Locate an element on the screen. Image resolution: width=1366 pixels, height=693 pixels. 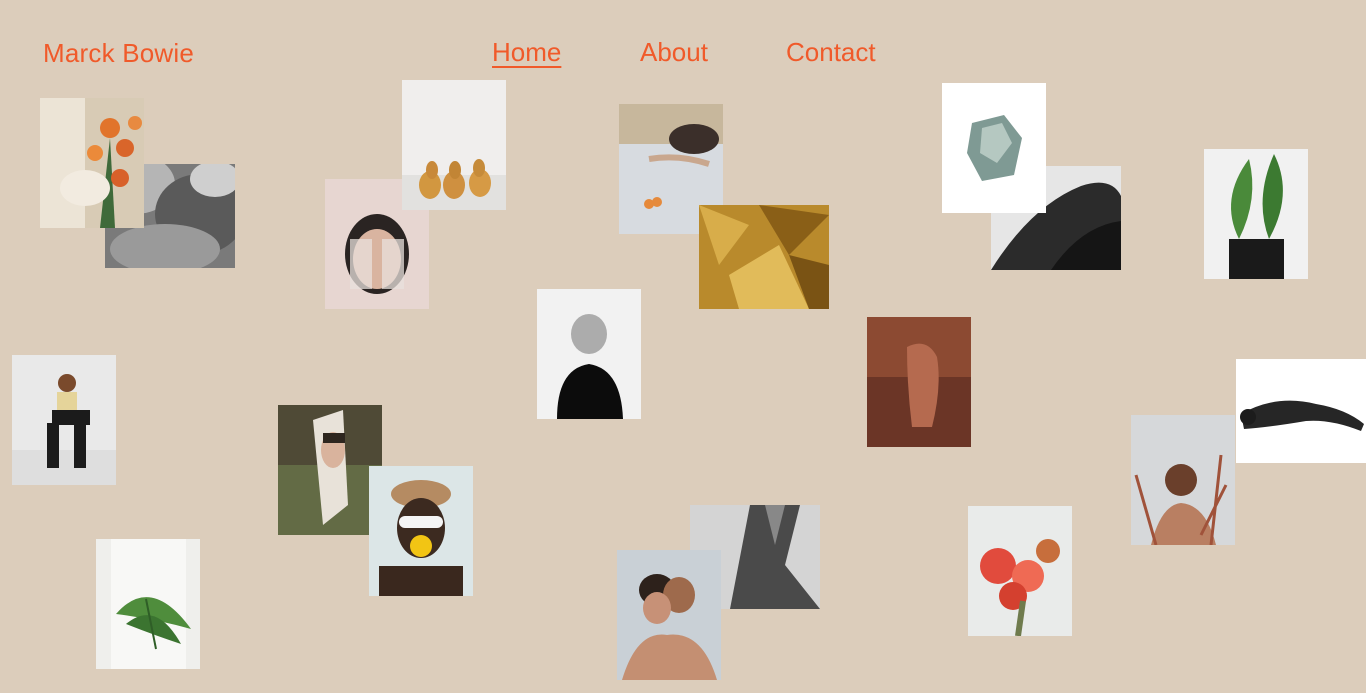
photo-woman-chair is located at coordinates (64, 420).